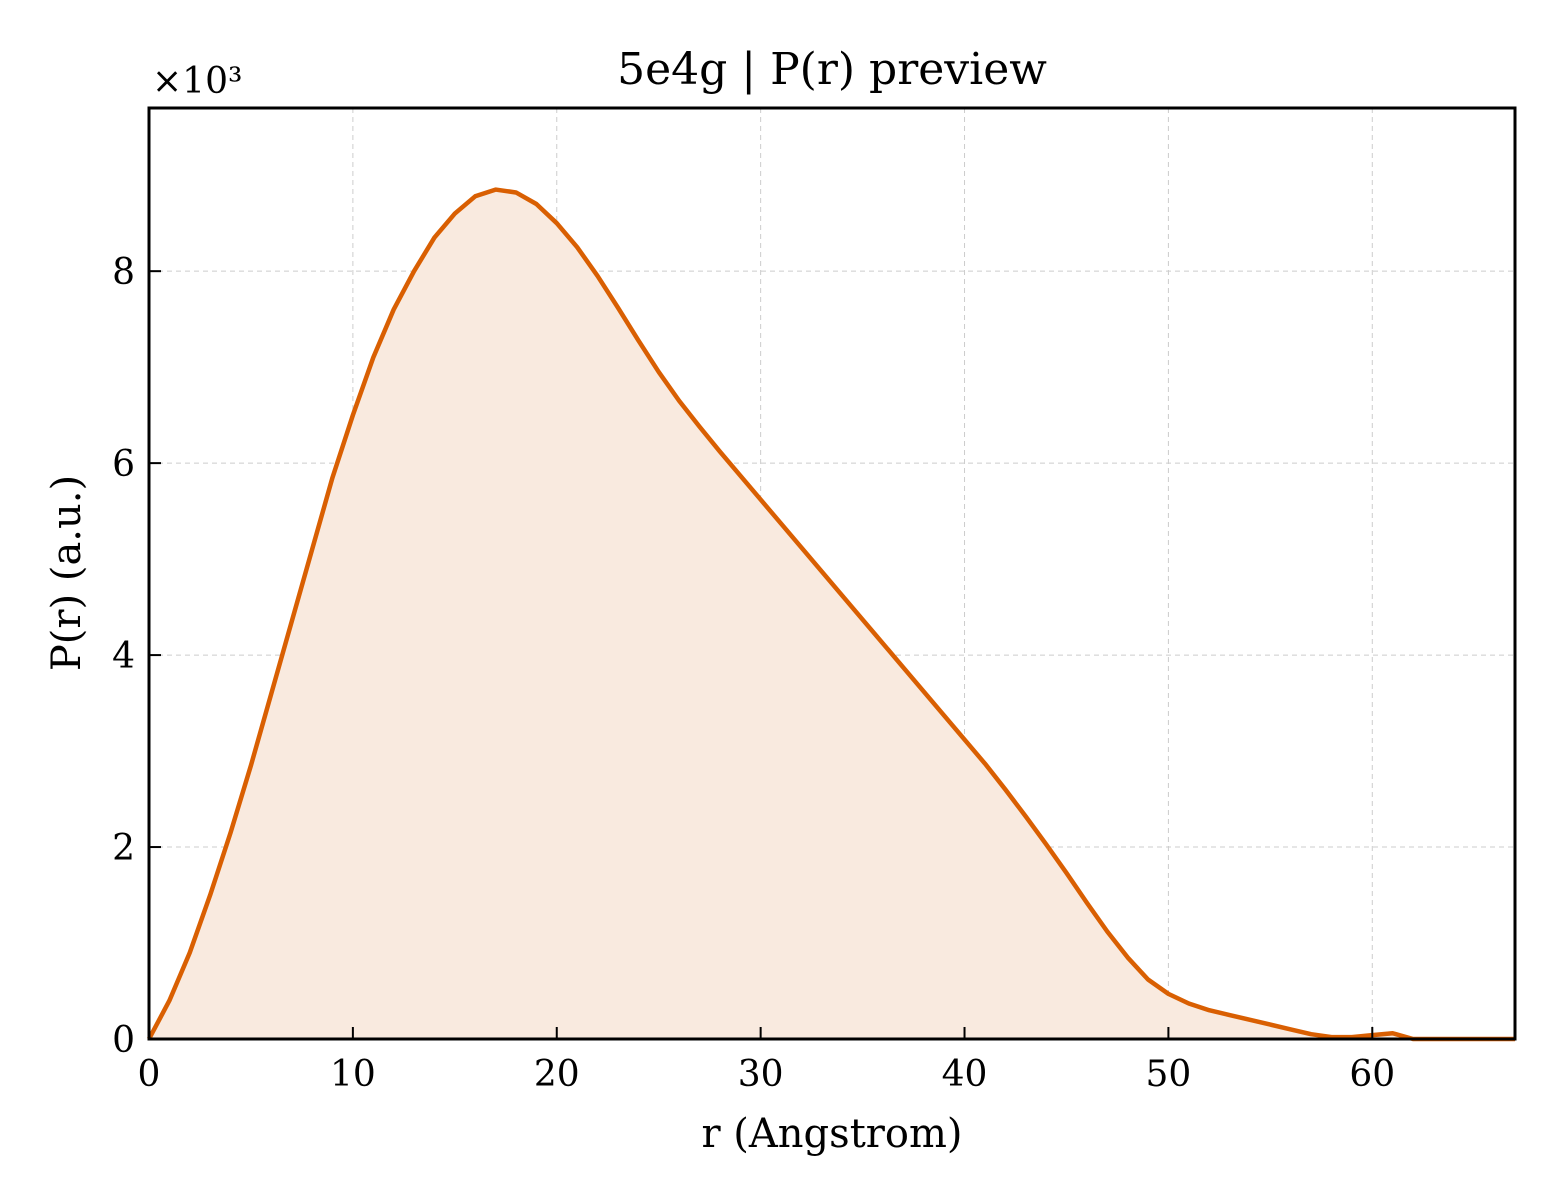  Describe the element at coordinates (123, 848) in the screenshot. I see `y-tick-label: 2` at that location.